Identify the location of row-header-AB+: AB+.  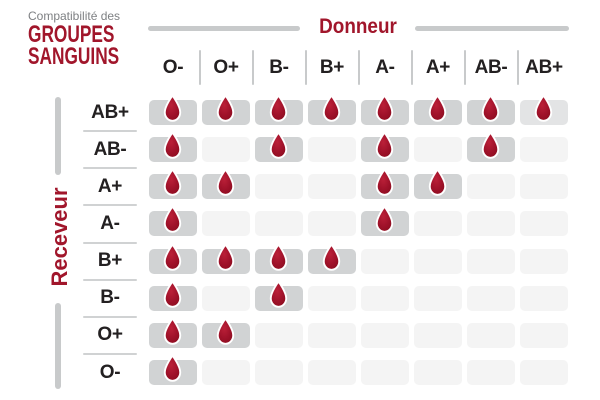
(110, 112).